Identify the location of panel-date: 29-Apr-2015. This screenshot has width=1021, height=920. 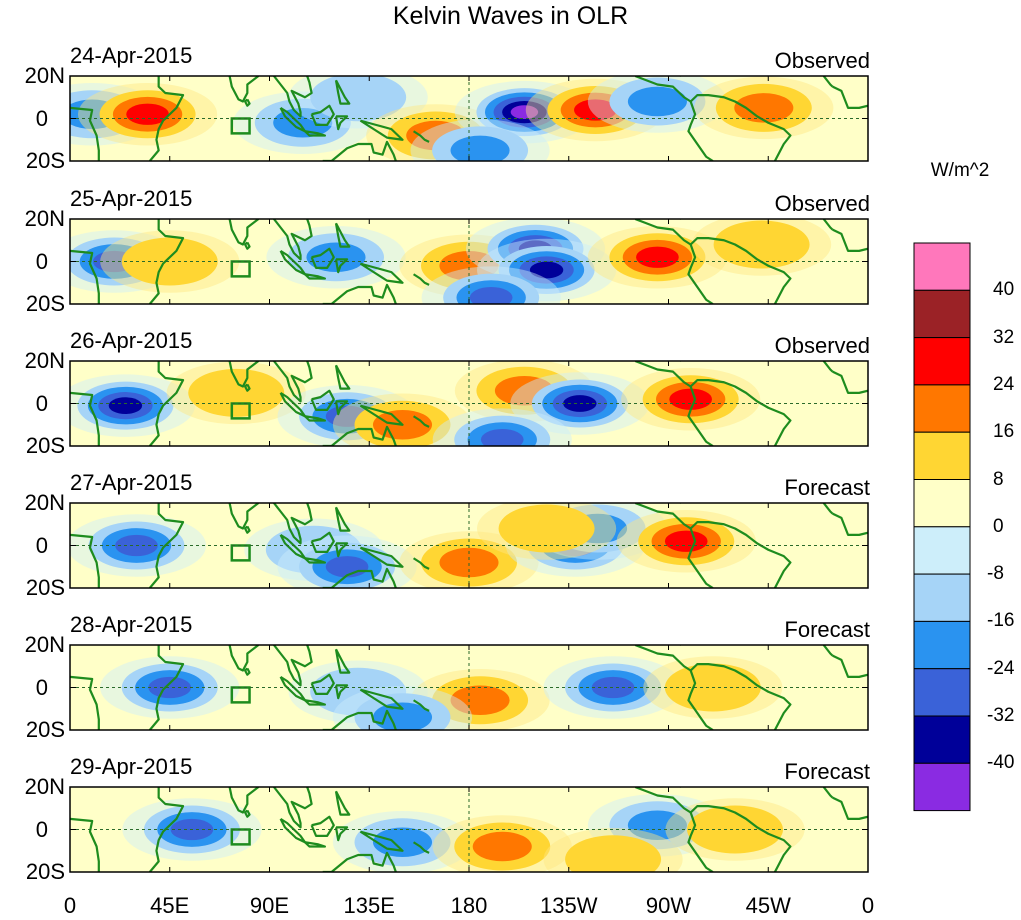
(131, 766).